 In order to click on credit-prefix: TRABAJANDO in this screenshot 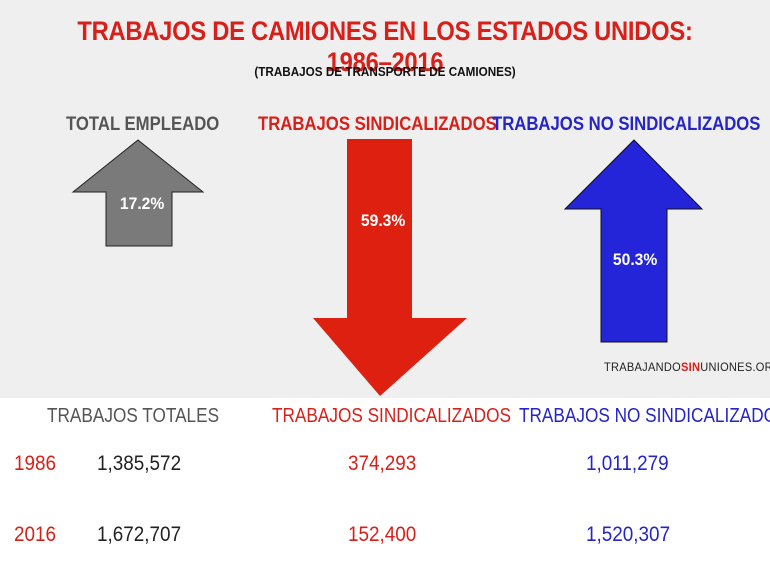, I will do `click(642, 367)`.